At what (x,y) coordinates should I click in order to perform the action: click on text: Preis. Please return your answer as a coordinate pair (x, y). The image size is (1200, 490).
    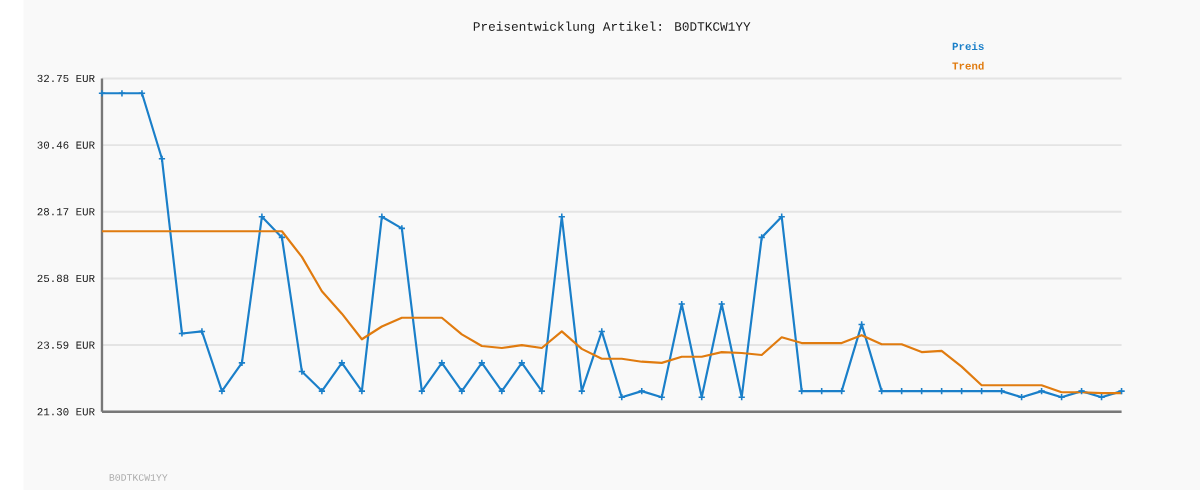
    Looking at the image, I should click on (968, 46).